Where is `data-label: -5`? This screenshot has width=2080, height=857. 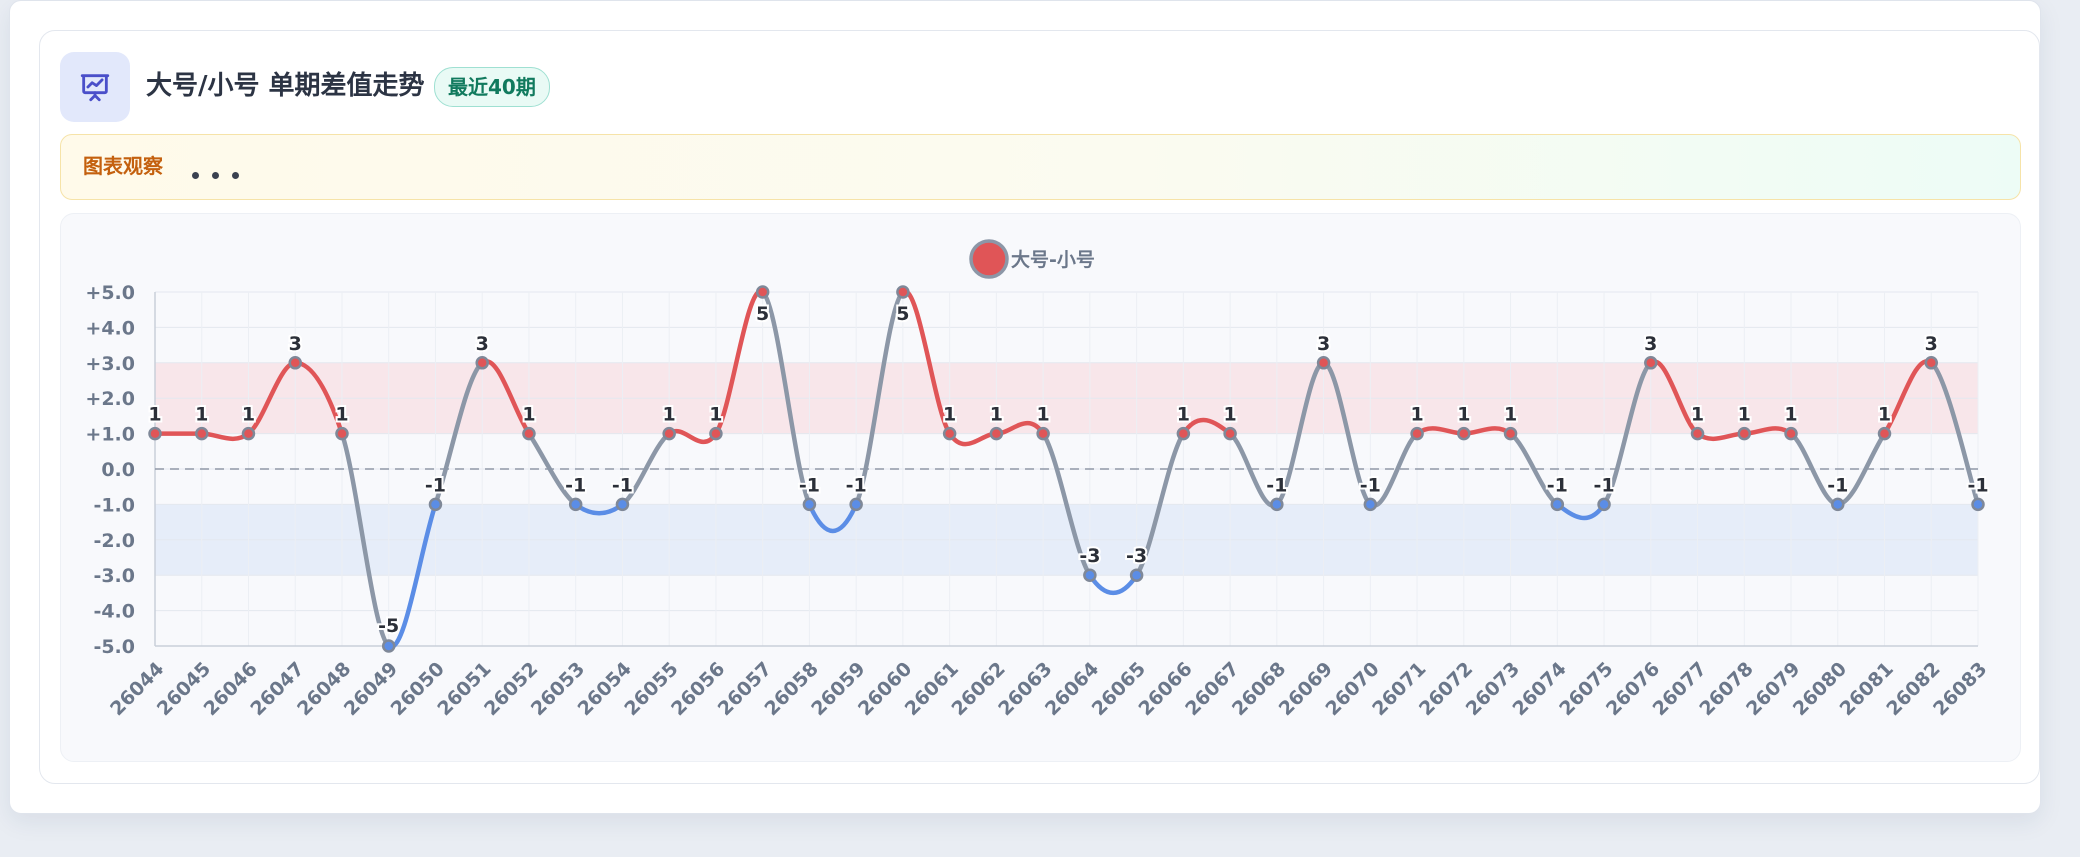 data-label: -5 is located at coordinates (388, 626).